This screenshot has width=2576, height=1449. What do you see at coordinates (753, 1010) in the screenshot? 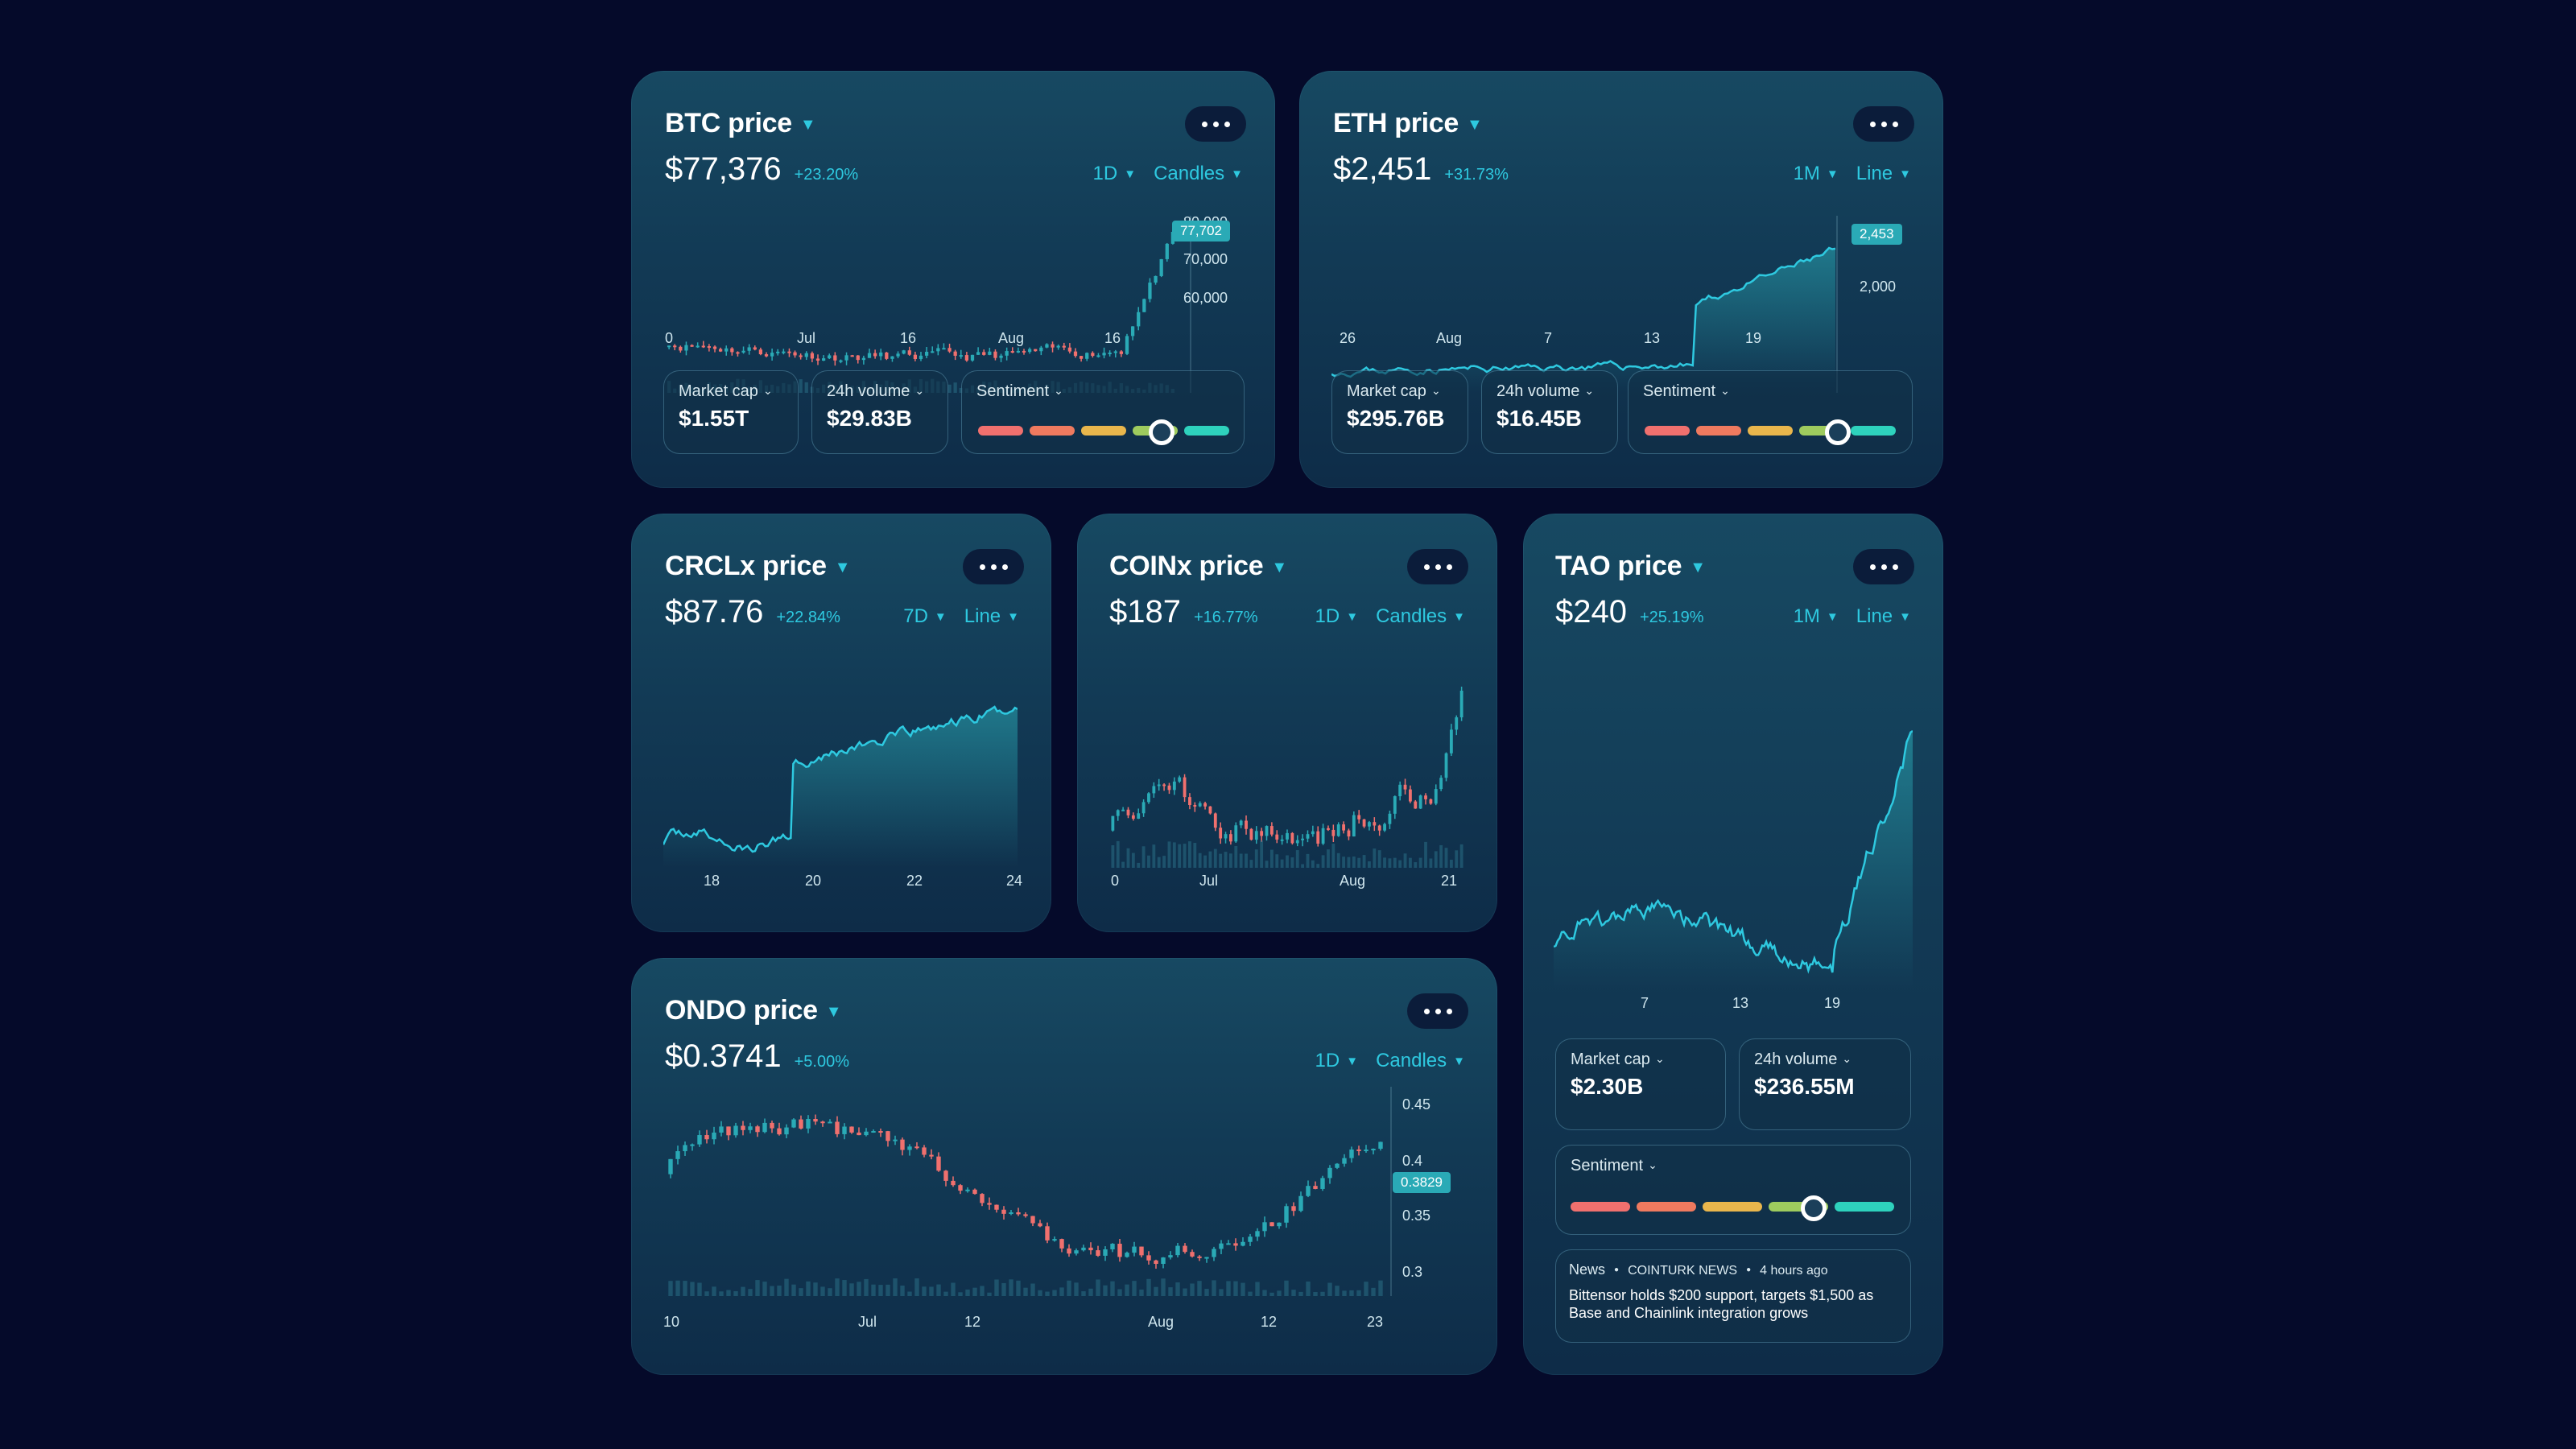
I see `ondo-title: ONDO price ▼` at bounding box center [753, 1010].